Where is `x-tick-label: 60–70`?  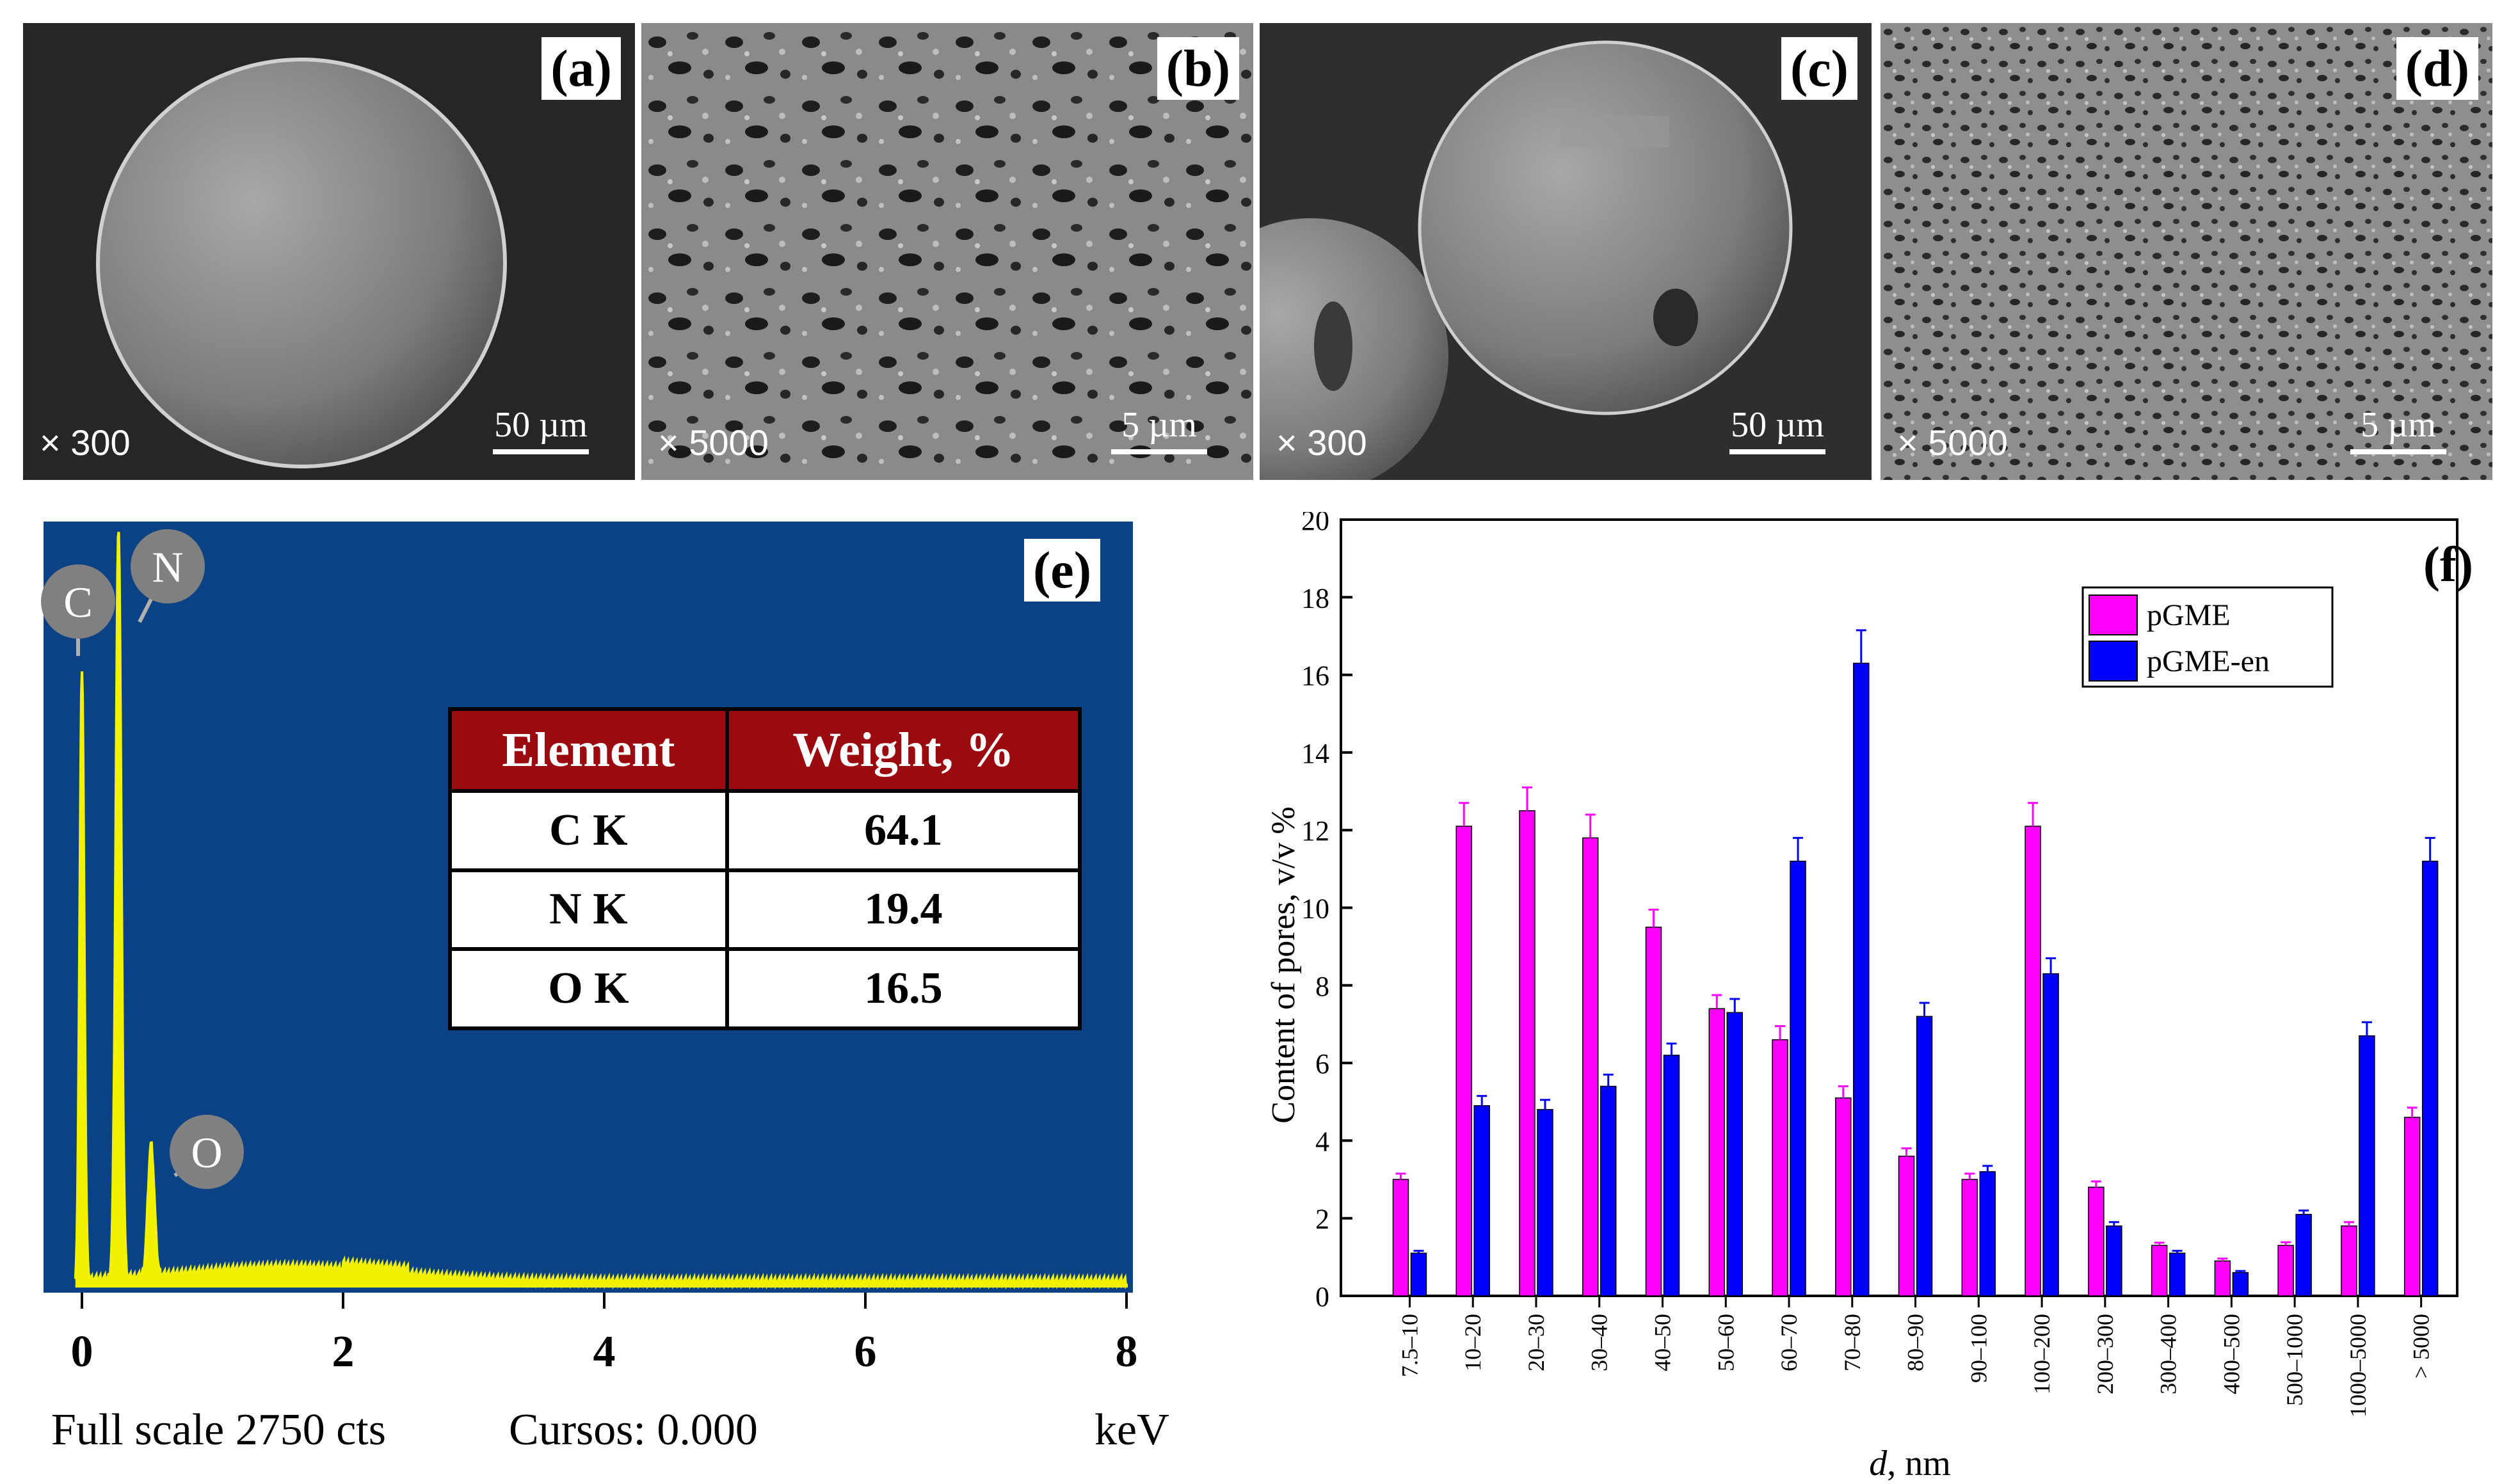 x-tick-label: 60–70 is located at coordinates (1789, 1342).